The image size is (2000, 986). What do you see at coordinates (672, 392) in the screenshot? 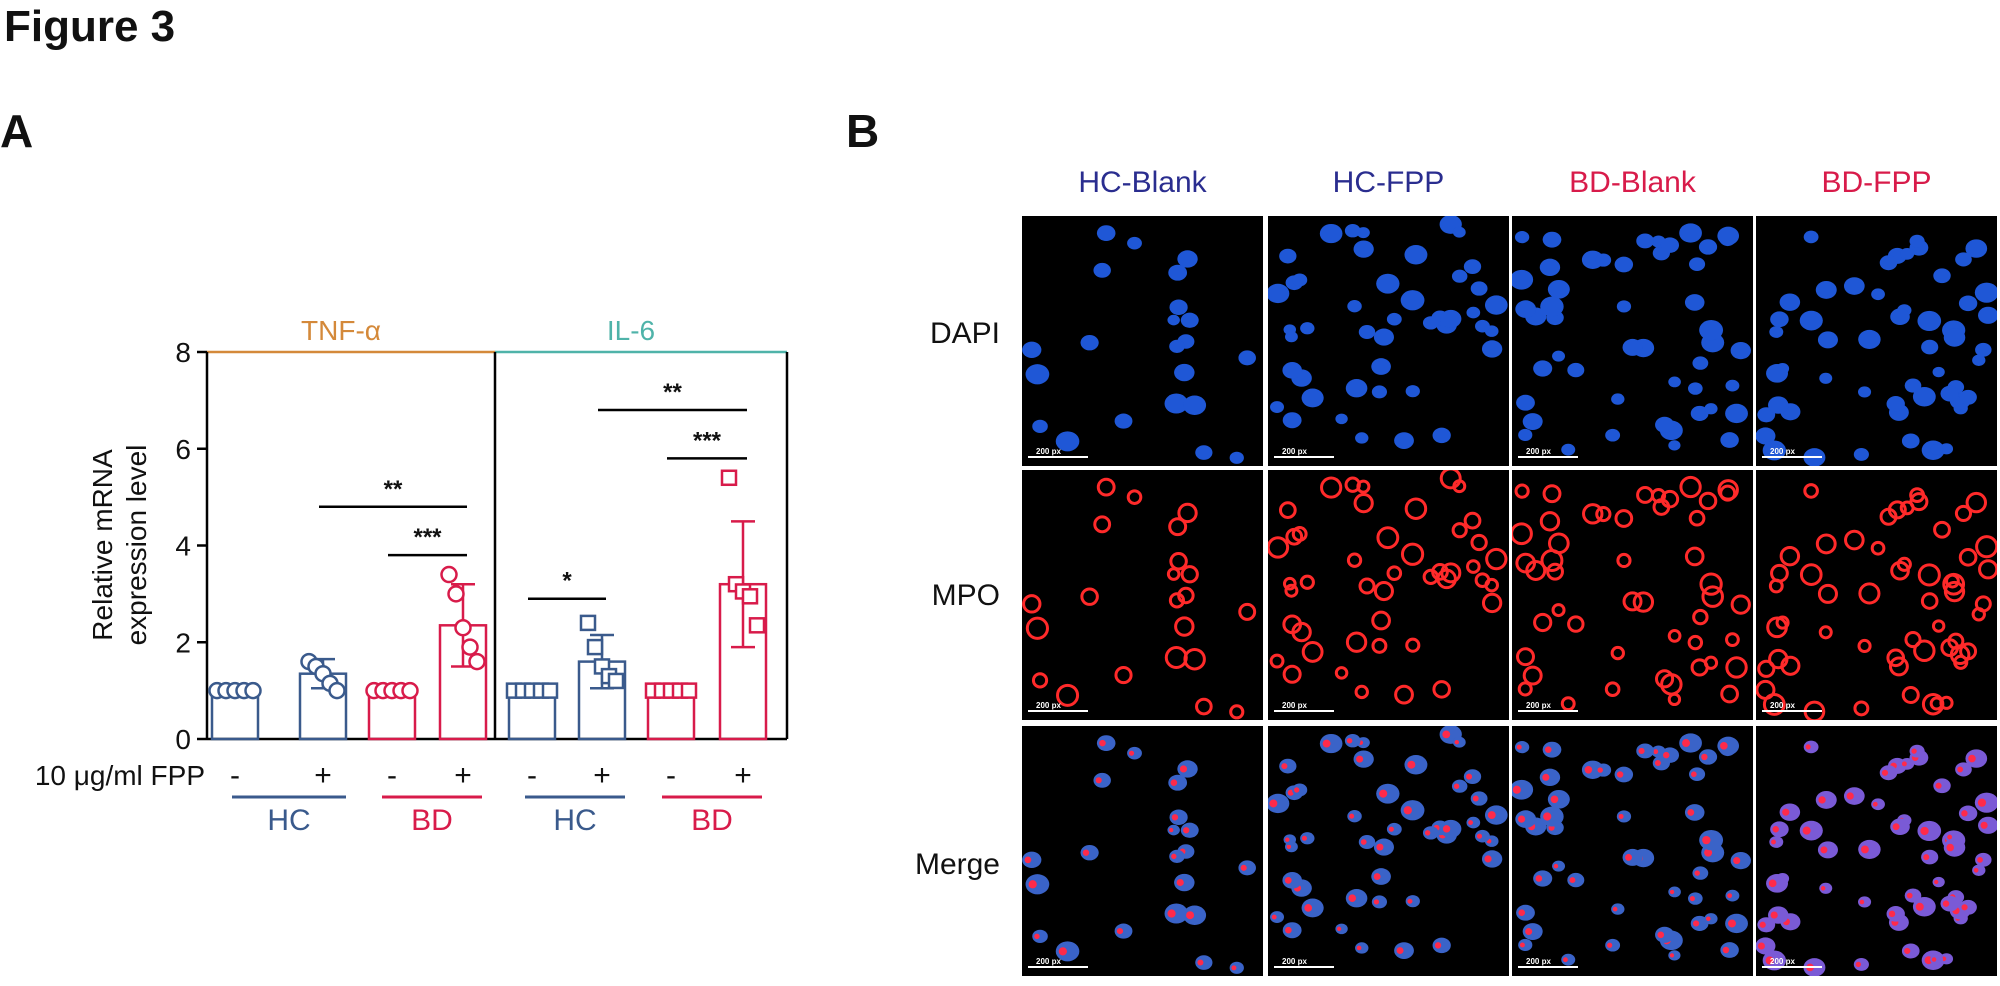
I see `significance-label: **` at bounding box center [672, 392].